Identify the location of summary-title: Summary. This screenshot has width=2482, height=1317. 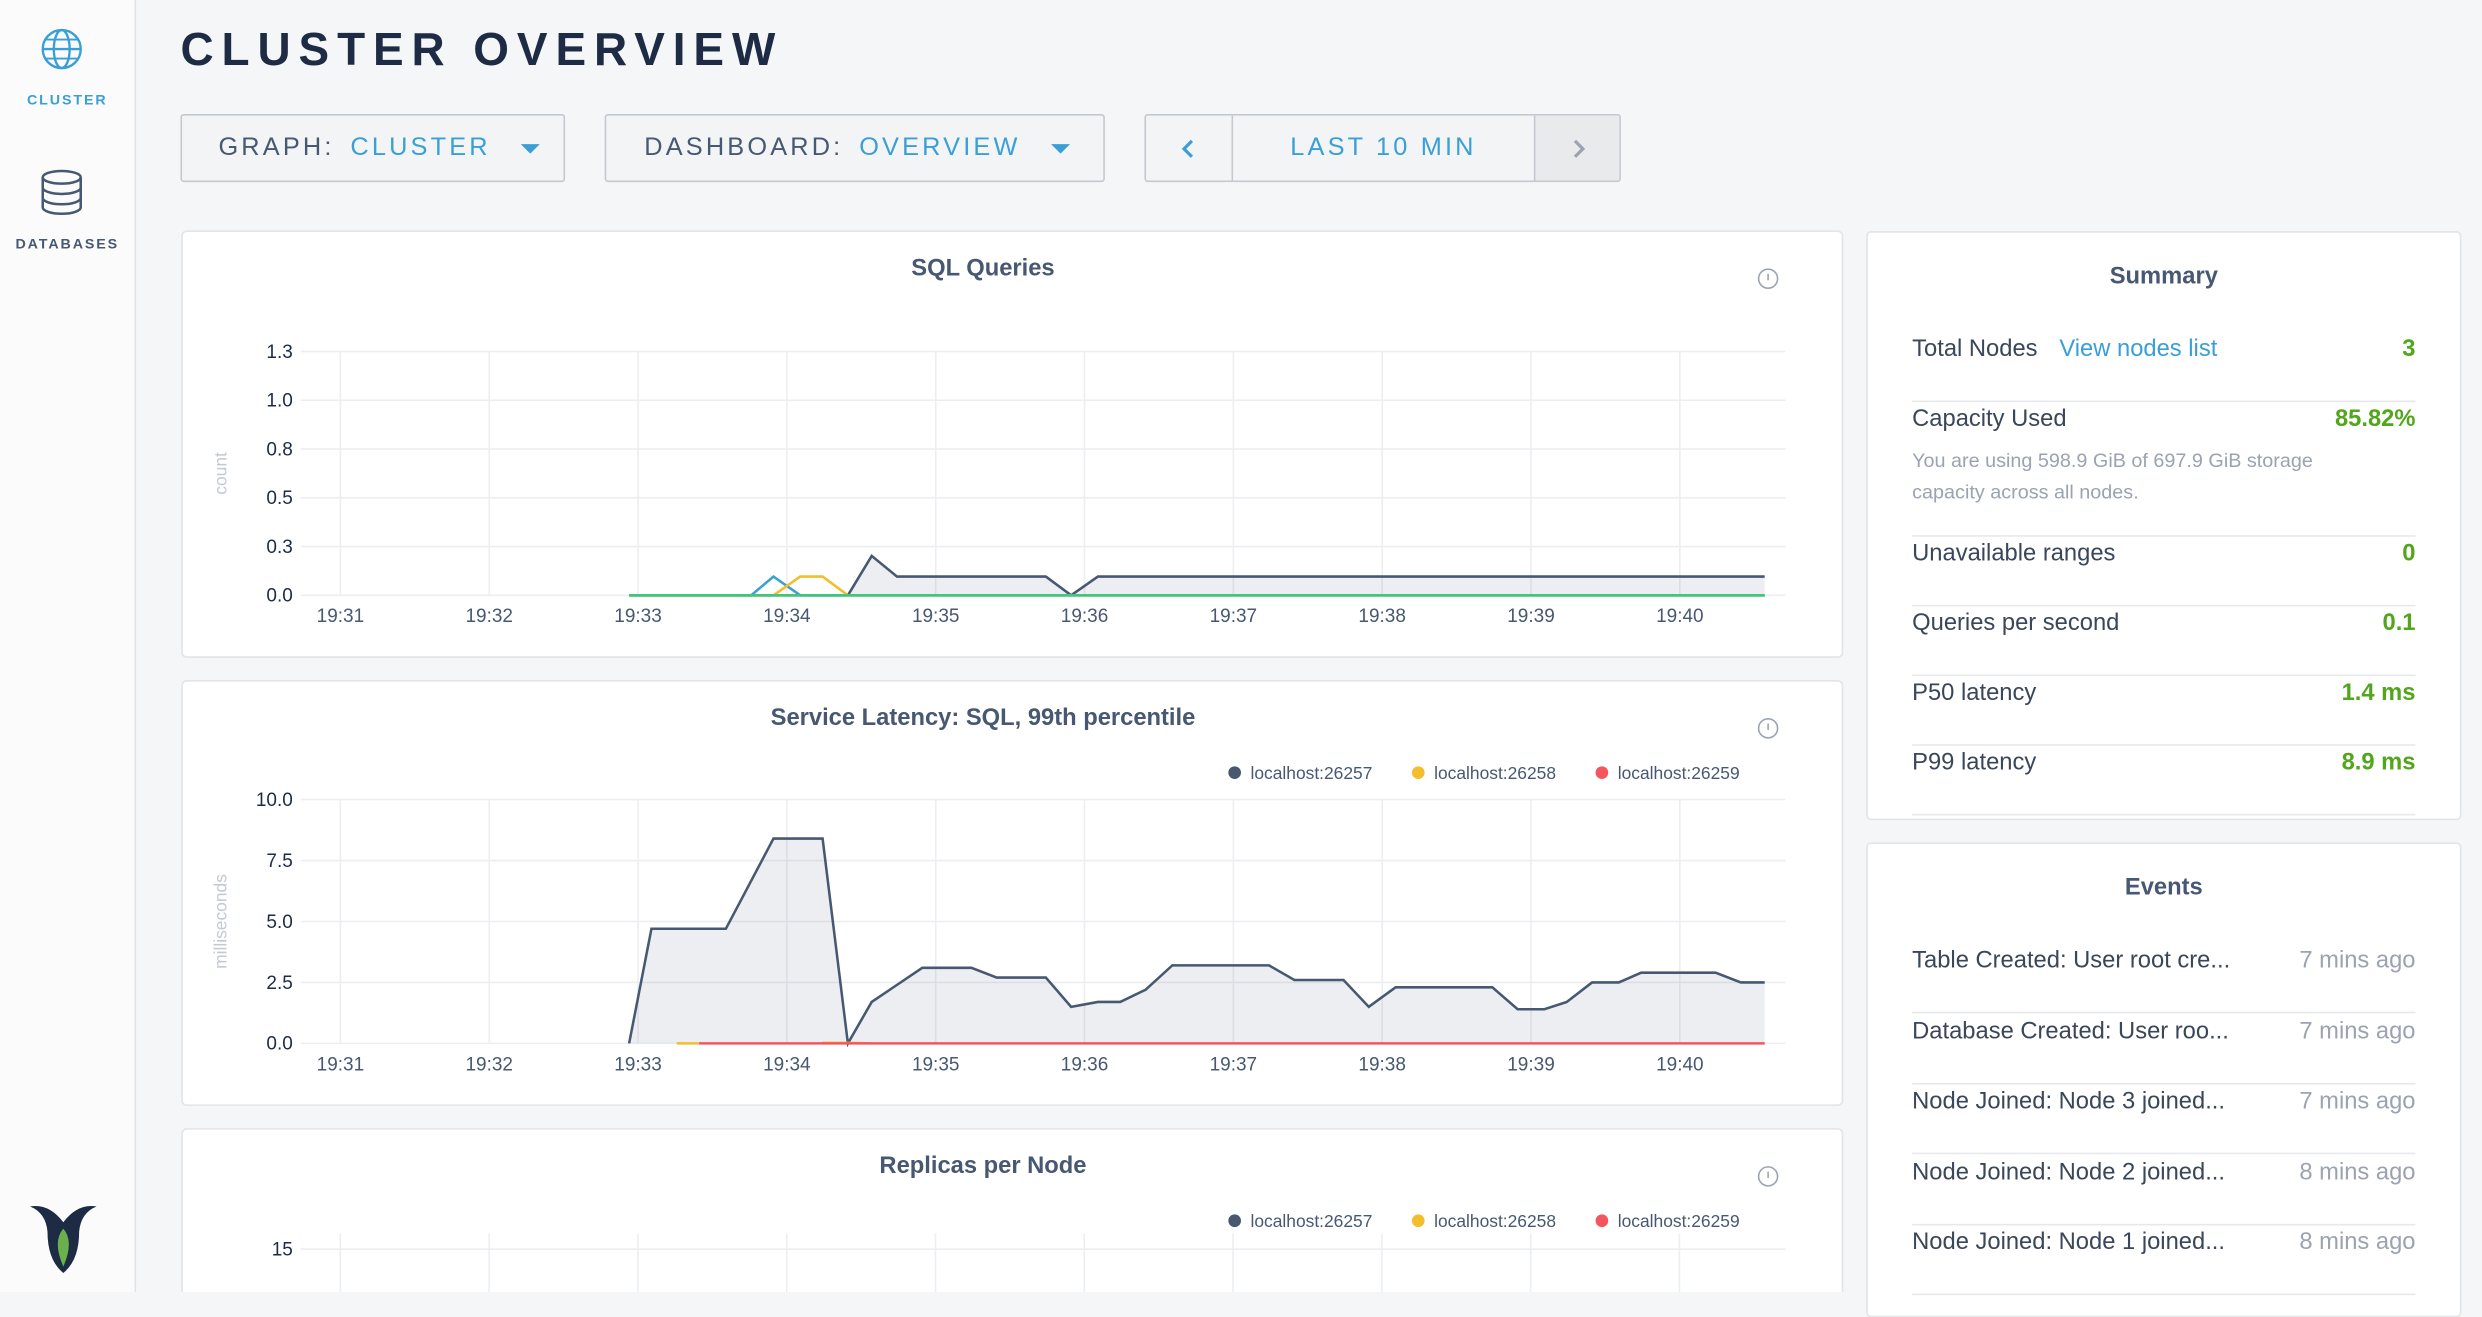
(2164, 276).